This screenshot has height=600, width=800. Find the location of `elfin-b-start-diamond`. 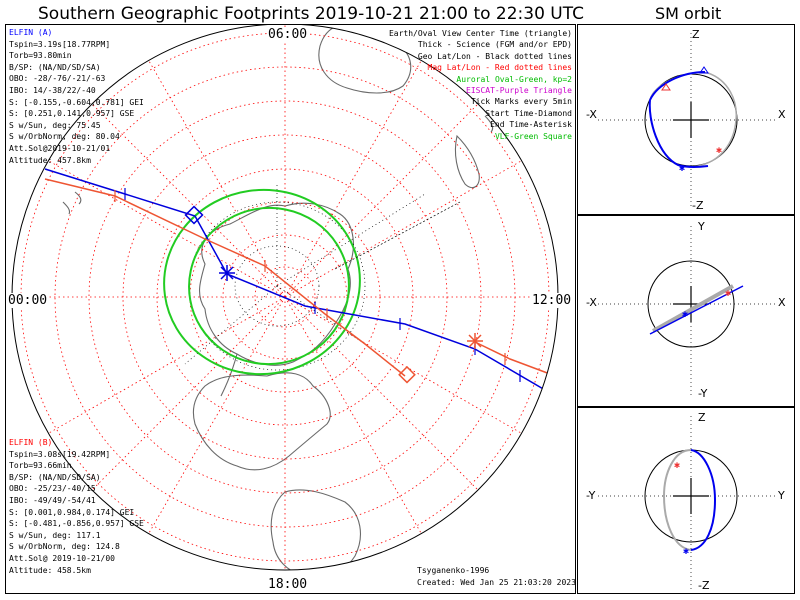

elfin-b-start-diamond is located at coordinates (407, 374).